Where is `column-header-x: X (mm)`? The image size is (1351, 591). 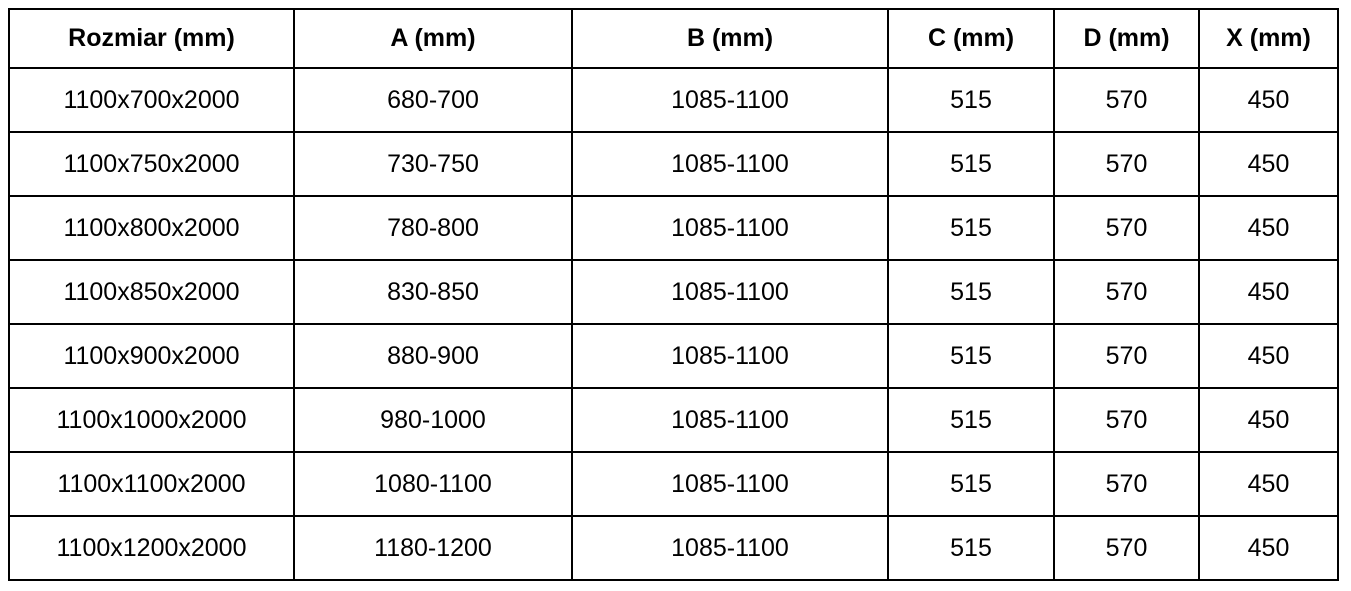
column-header-x: X (mm) is located at coordinates (1268, 38).